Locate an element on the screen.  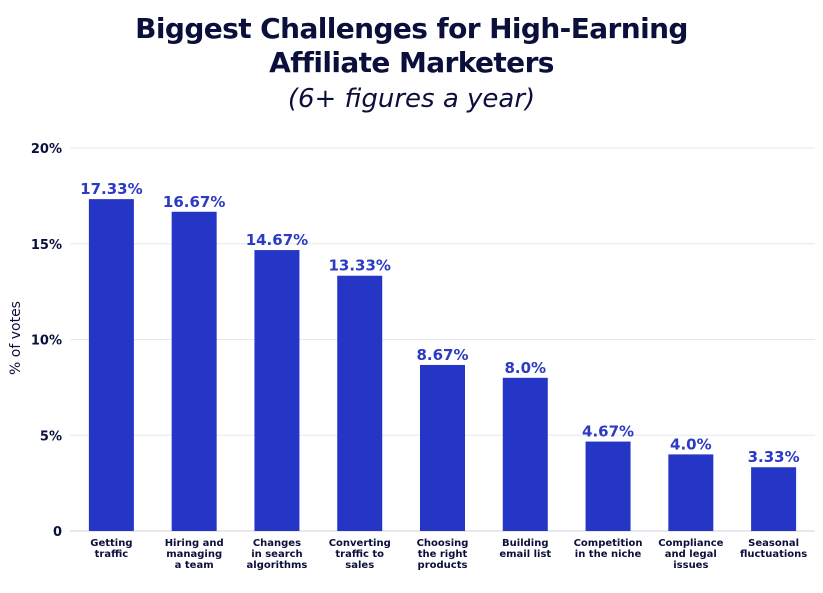
category-label: Compliance and legal issues is located at coordinates (690, 554).